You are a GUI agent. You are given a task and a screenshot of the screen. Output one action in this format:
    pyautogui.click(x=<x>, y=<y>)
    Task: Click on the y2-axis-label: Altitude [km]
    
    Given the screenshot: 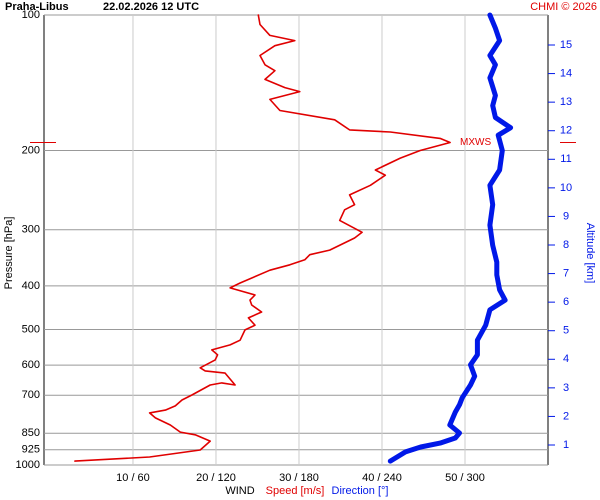 What is the action you would take?
    pyautogui.click(x=590, y=253)
    